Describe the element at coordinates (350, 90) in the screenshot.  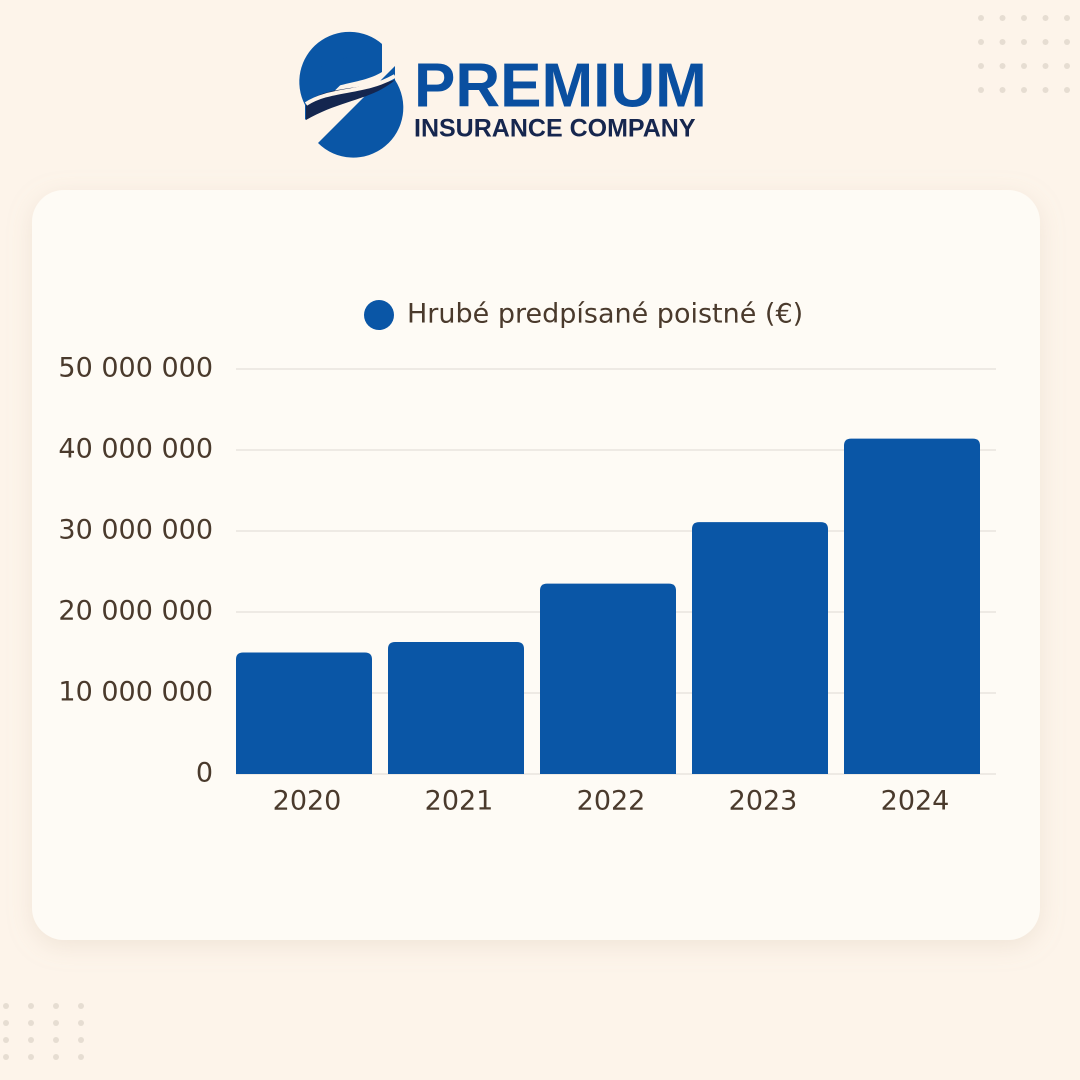
I see `logo-swoosh` at that location.